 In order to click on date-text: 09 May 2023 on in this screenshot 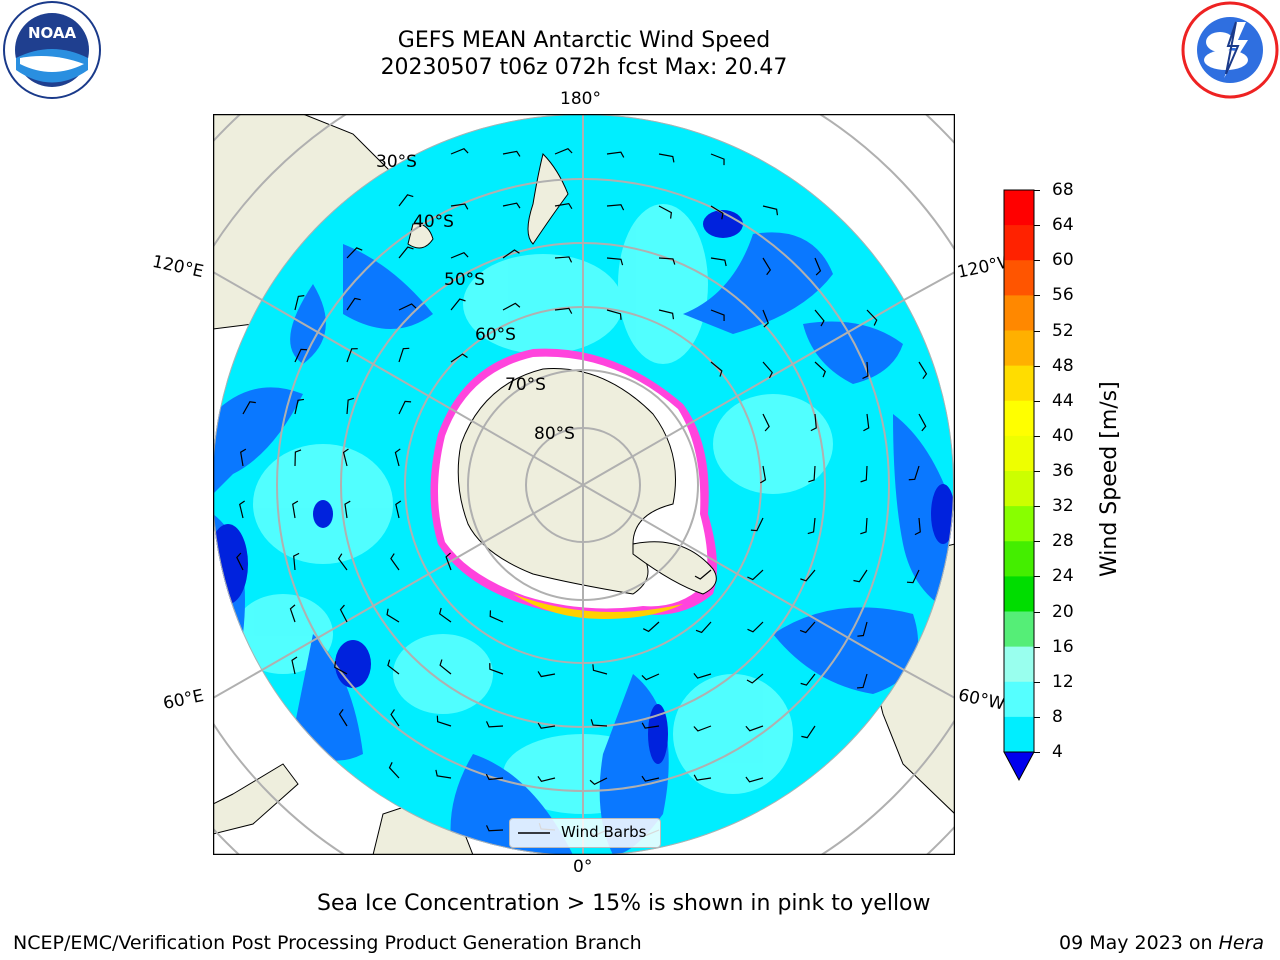, I will do `click(1139, 943)`.